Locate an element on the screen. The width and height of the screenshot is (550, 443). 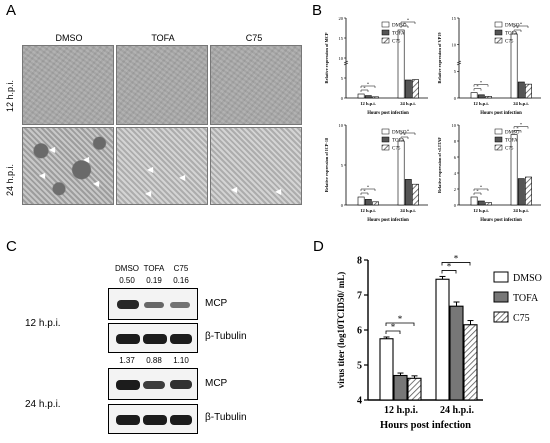
y-axis-label: Relative expression of vLITAF is located at coordinates (439, 165).